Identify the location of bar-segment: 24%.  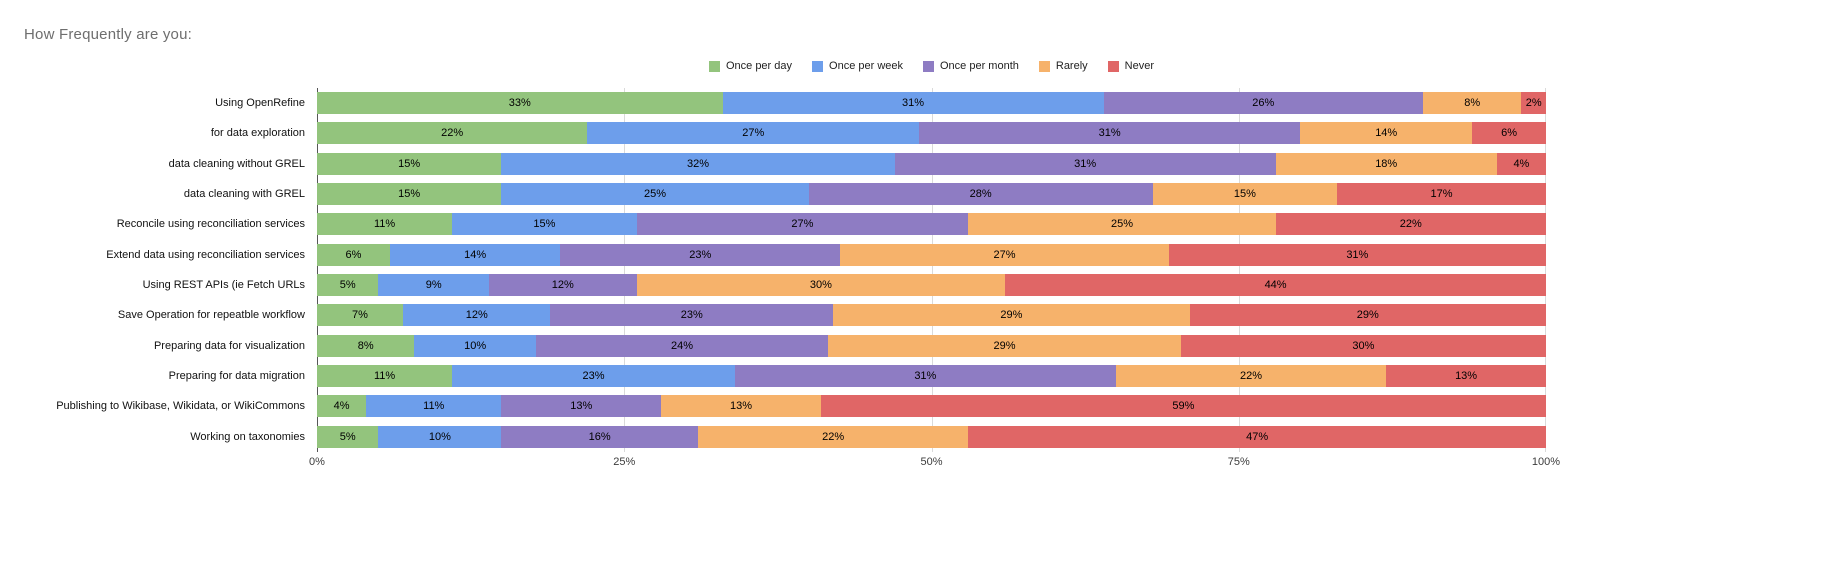
(682, 345).